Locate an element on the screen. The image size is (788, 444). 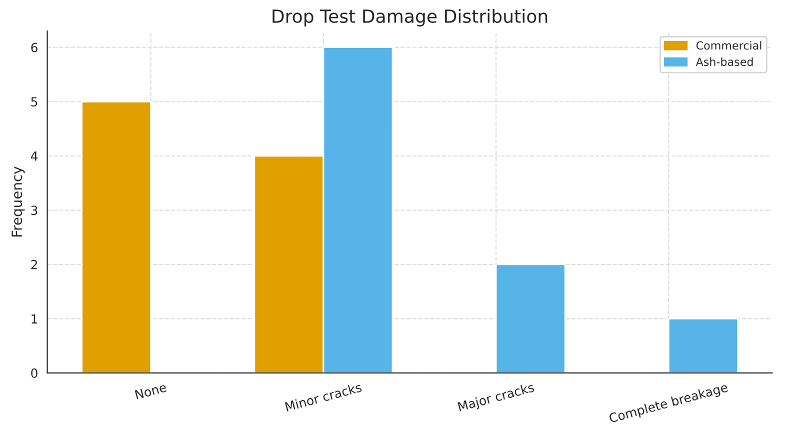
chart-title: Drop Test Damage Distribution is located at coordinates (410, 17).